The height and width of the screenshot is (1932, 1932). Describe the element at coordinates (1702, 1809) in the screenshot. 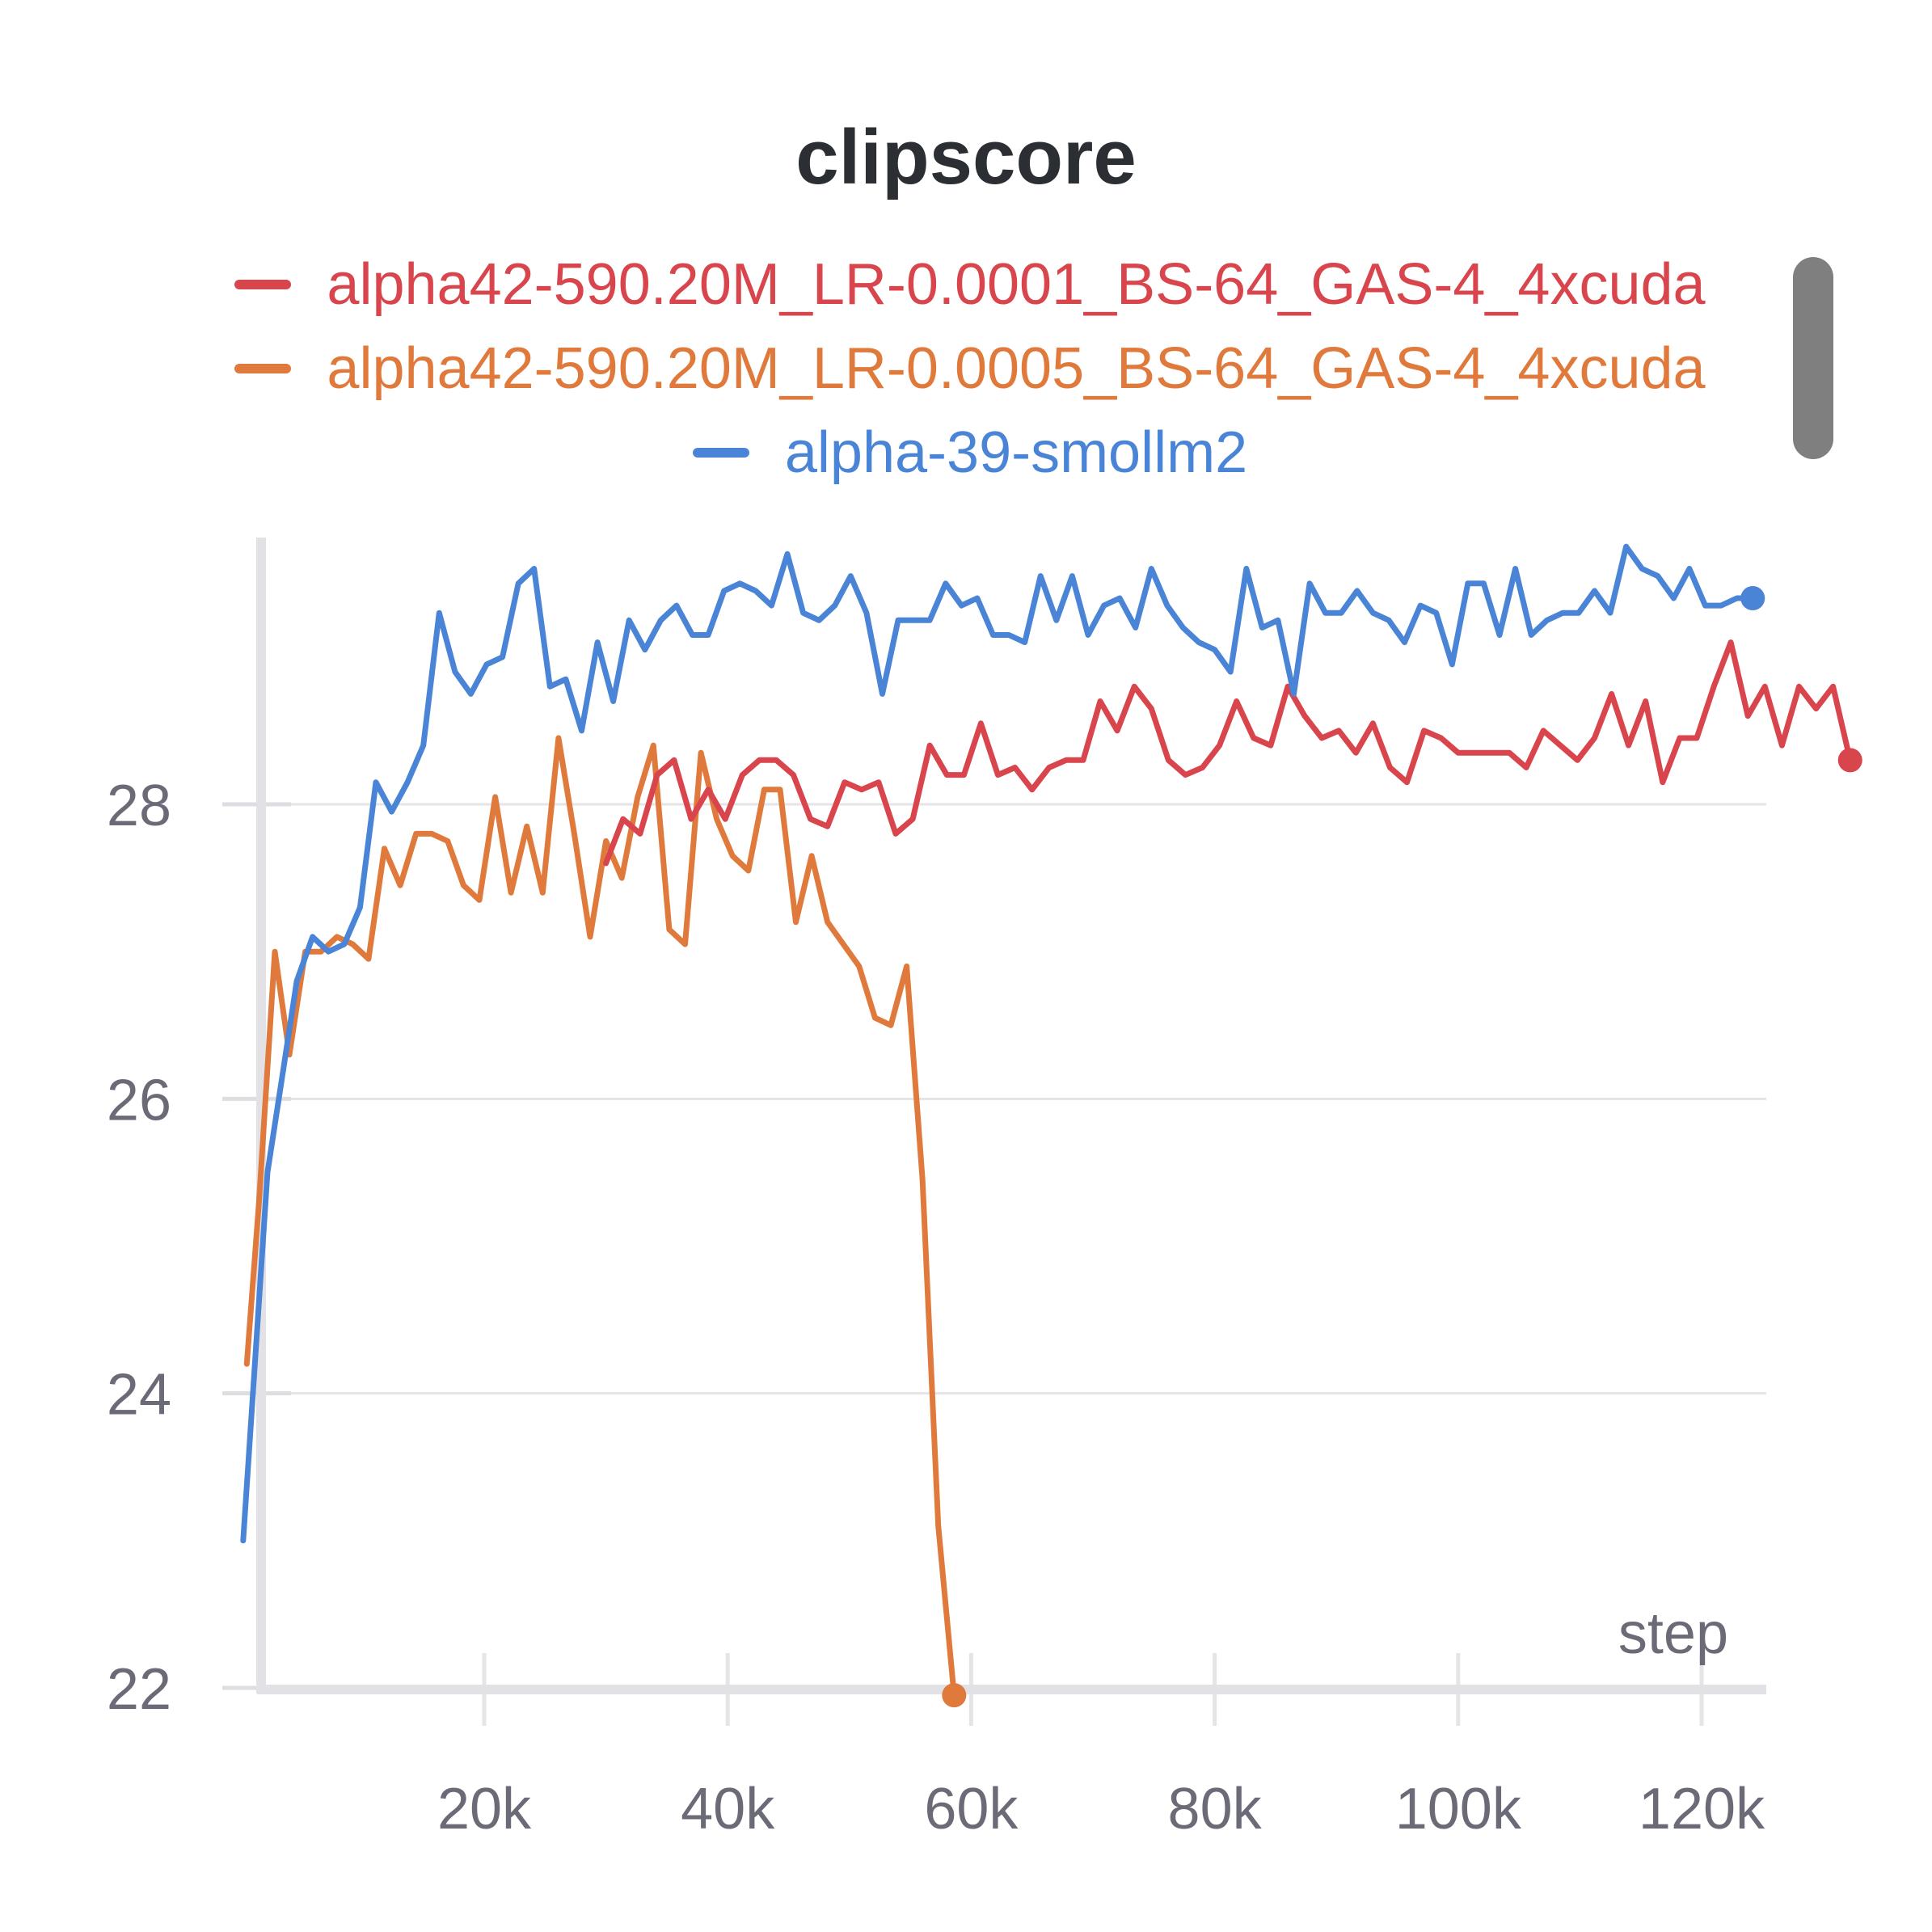

I see `x-tick-label: 120k` at that location.